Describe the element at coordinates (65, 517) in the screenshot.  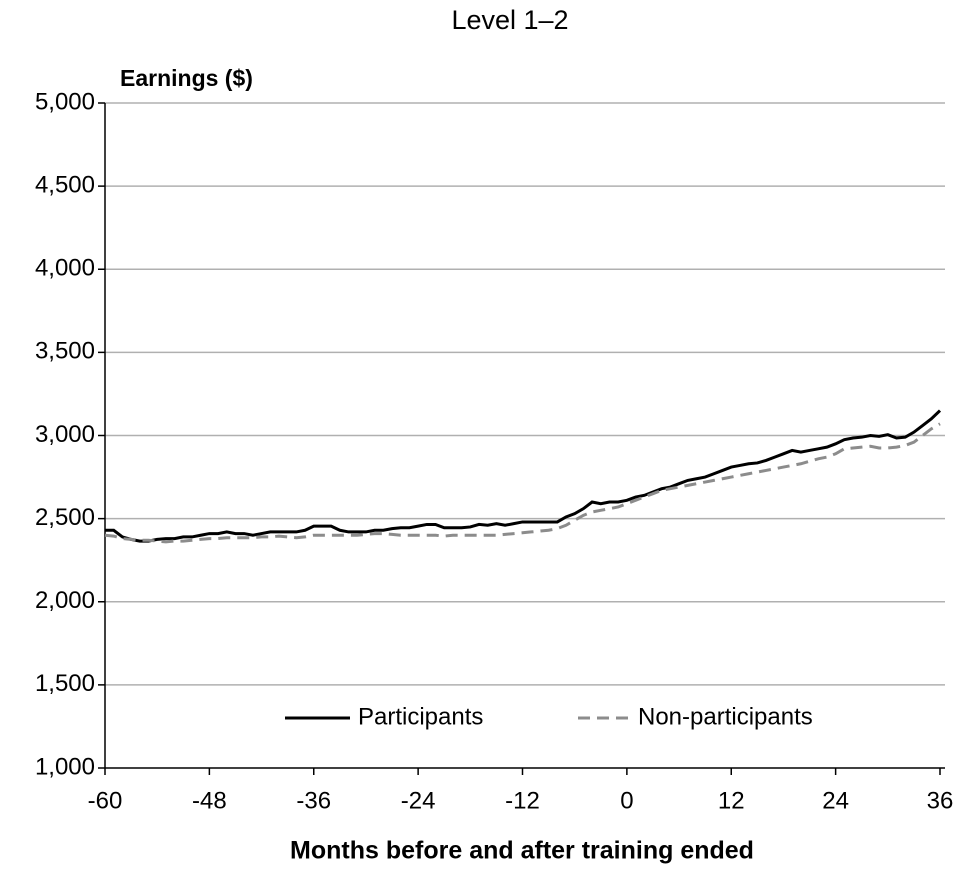
I see `y-tick-label: 2,500` at that location.